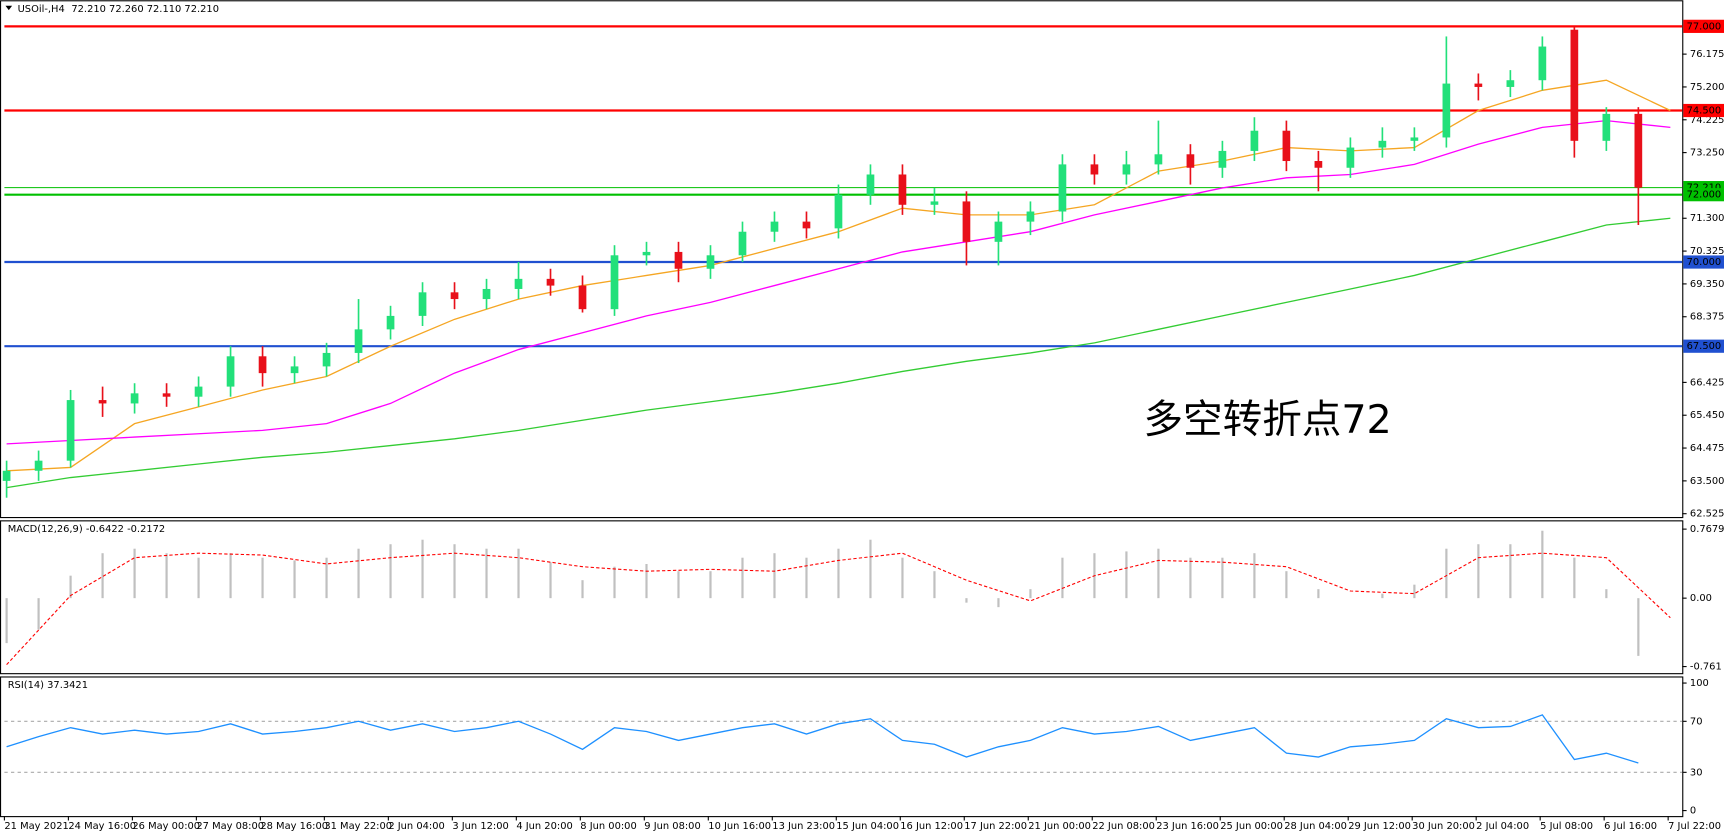  Describe the element at coordinates (480, 826) in the screenshot. I see `x-tick-label: 3 Jun 12:00` at that location.